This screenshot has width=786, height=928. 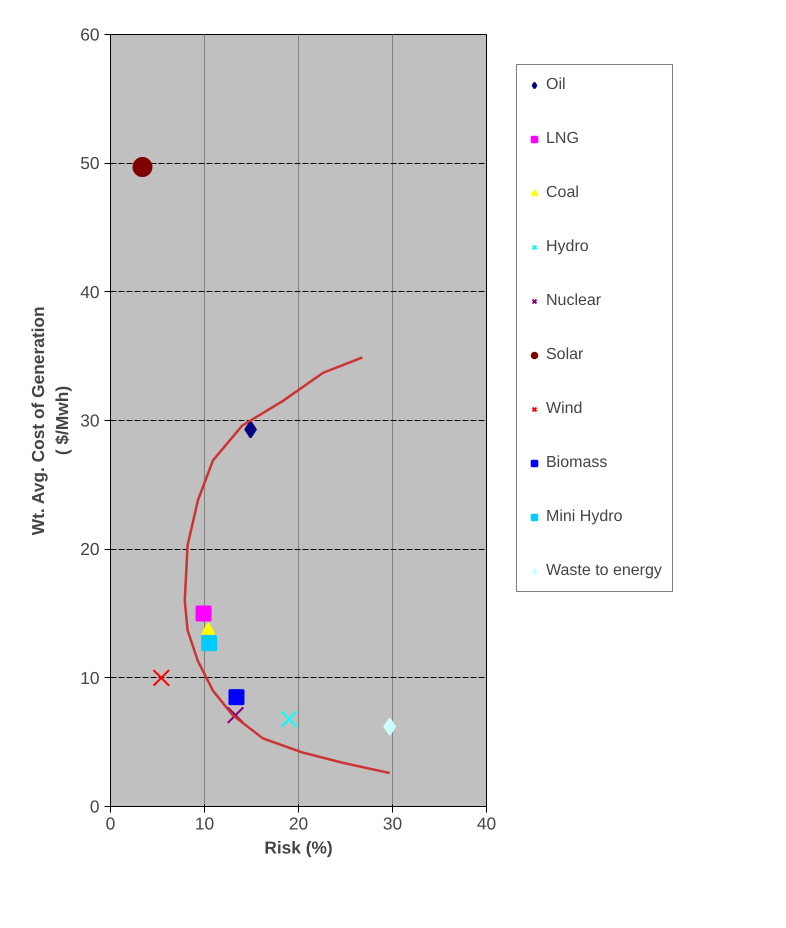 I want to click on legend-label: LNG, so click(x=562, y=139).